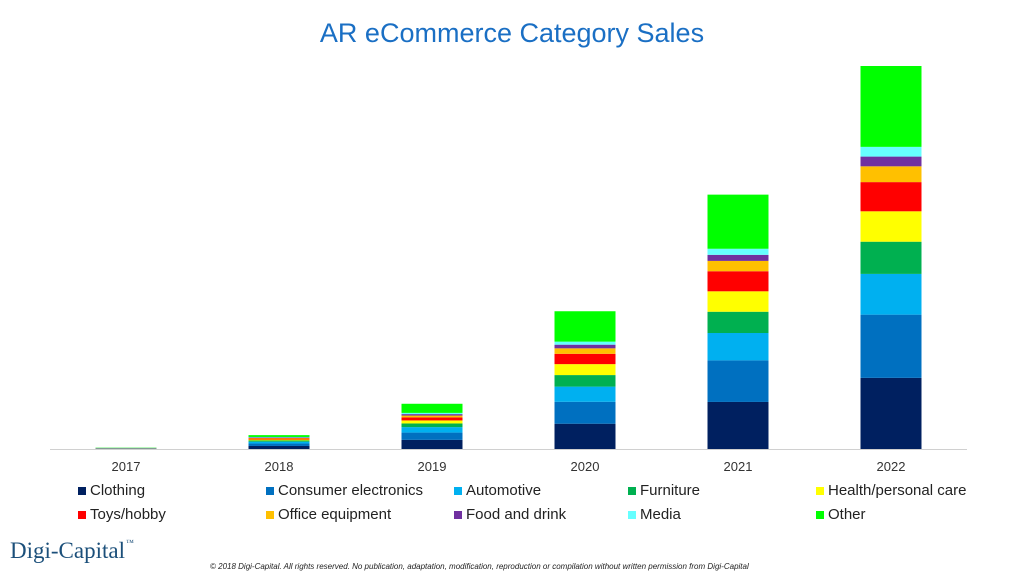  I want to click on legend-item: Food and drink, so click(541, 514).